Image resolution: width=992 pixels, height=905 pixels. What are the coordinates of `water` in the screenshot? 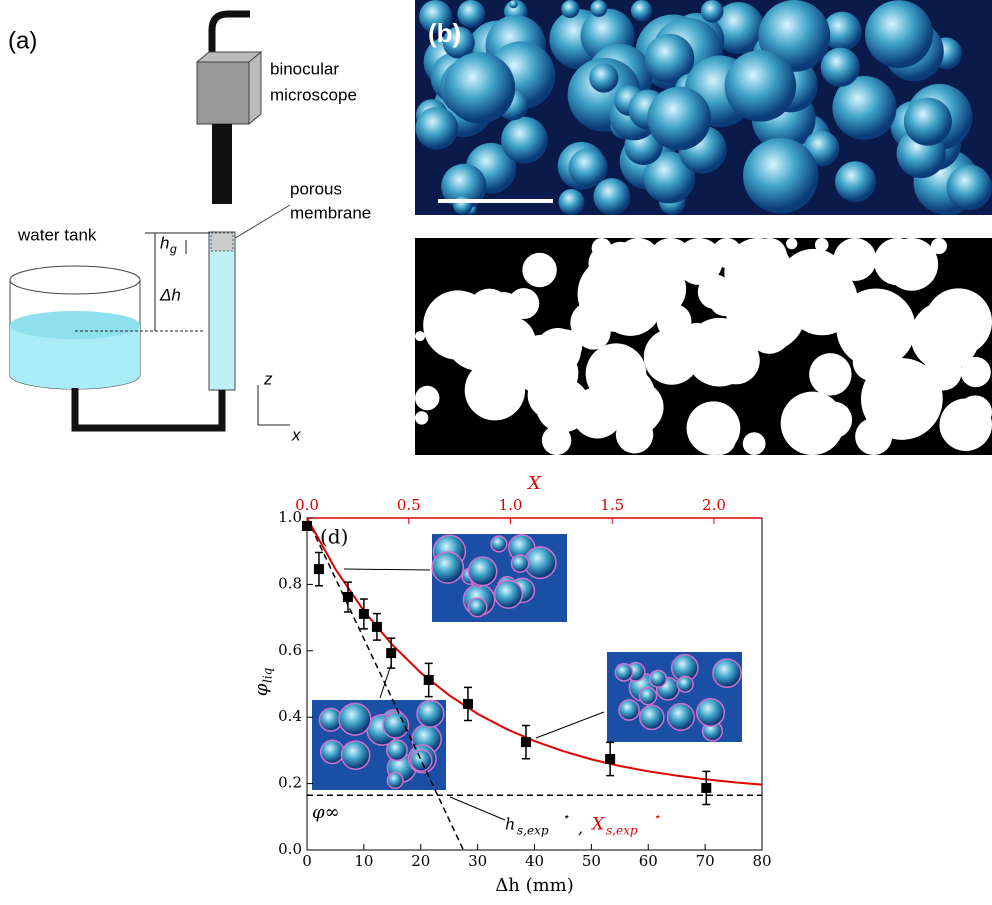 It's located at (75, 357).